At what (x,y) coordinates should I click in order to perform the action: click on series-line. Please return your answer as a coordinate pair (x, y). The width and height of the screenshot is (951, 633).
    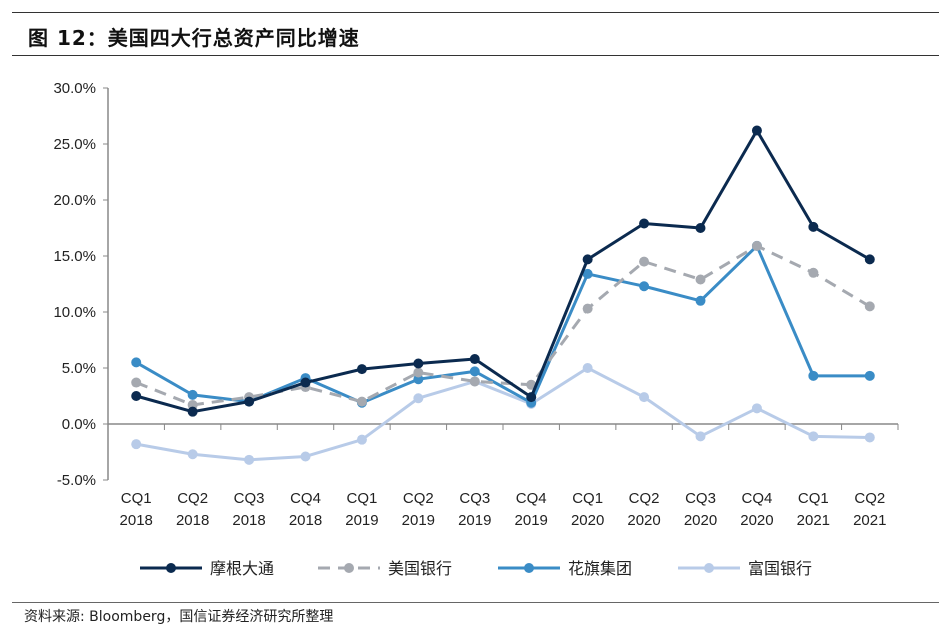
    Looking at the image, I should click on (502, 414).